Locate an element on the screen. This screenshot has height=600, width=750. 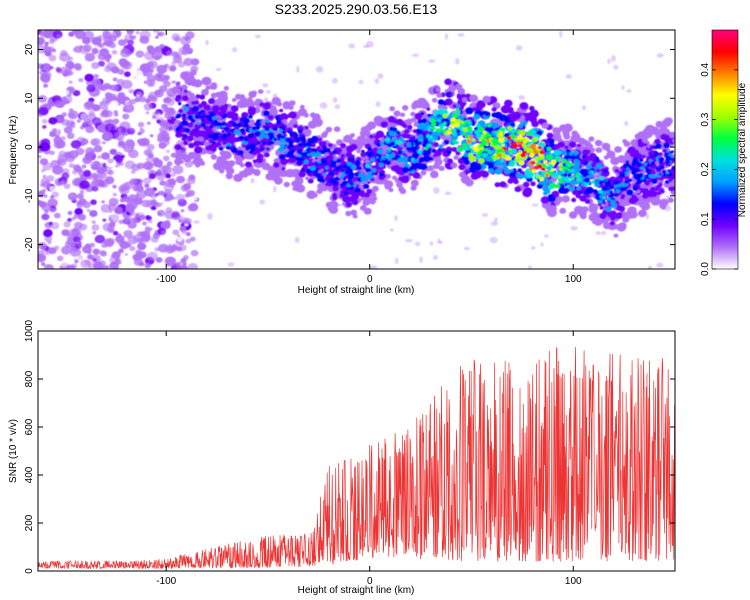
figure-title: S233.2025.290.03.56.E13 is located at coordinates (356, 9).